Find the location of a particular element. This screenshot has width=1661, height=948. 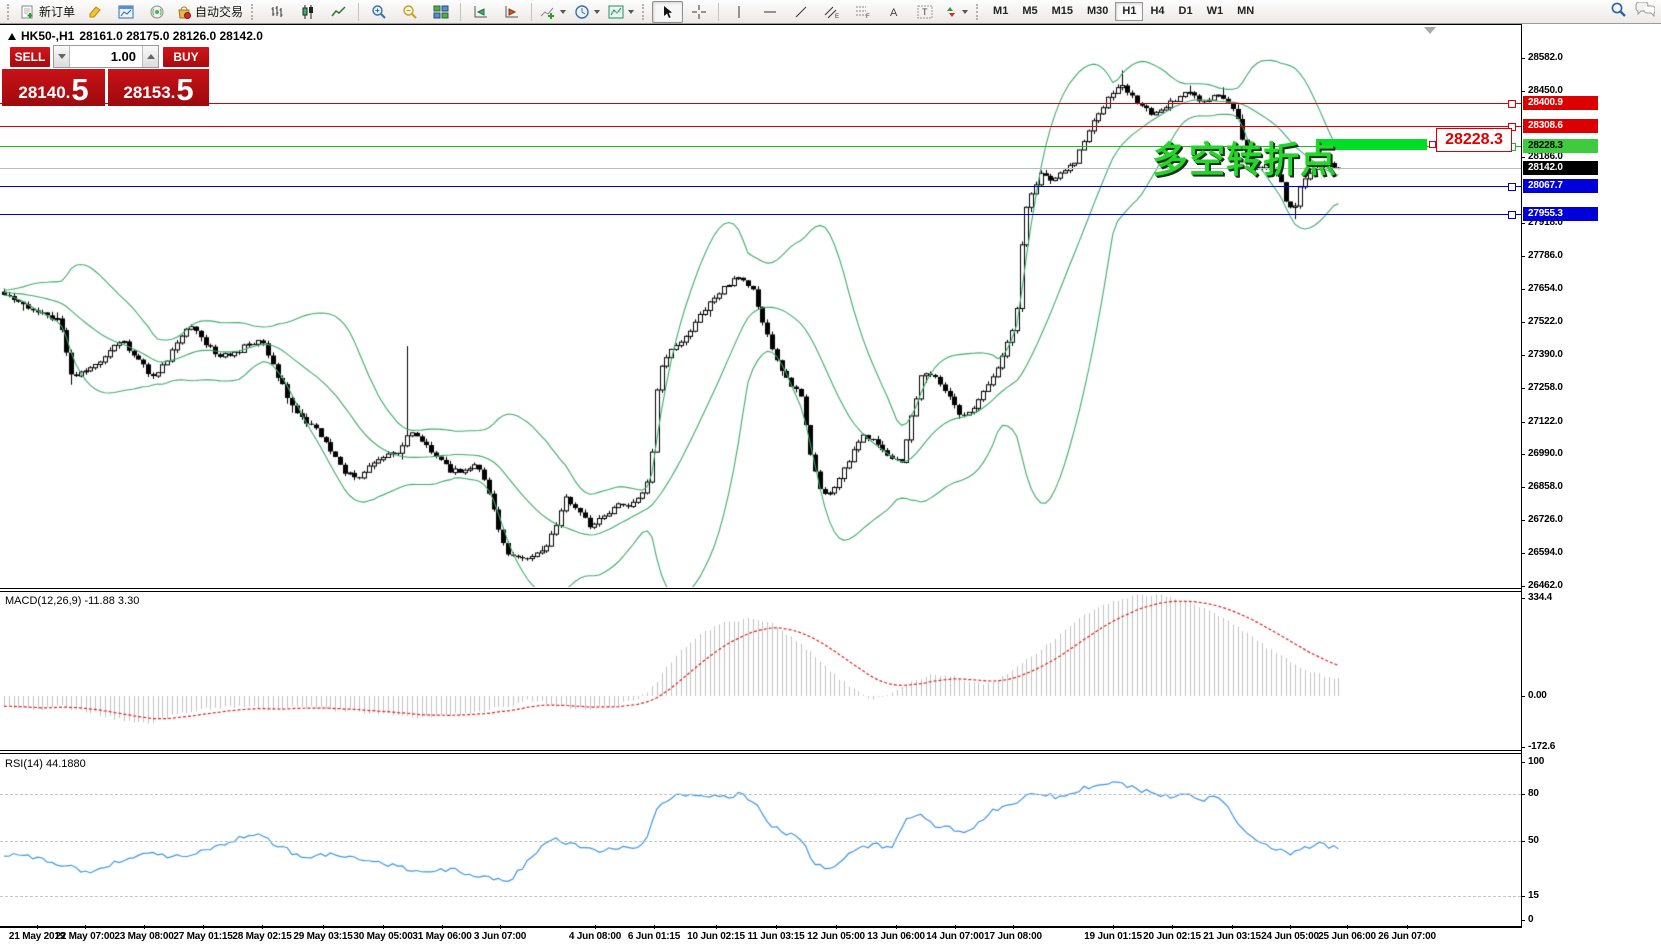

volume-decrease-button is located at coordinates (62, 56).